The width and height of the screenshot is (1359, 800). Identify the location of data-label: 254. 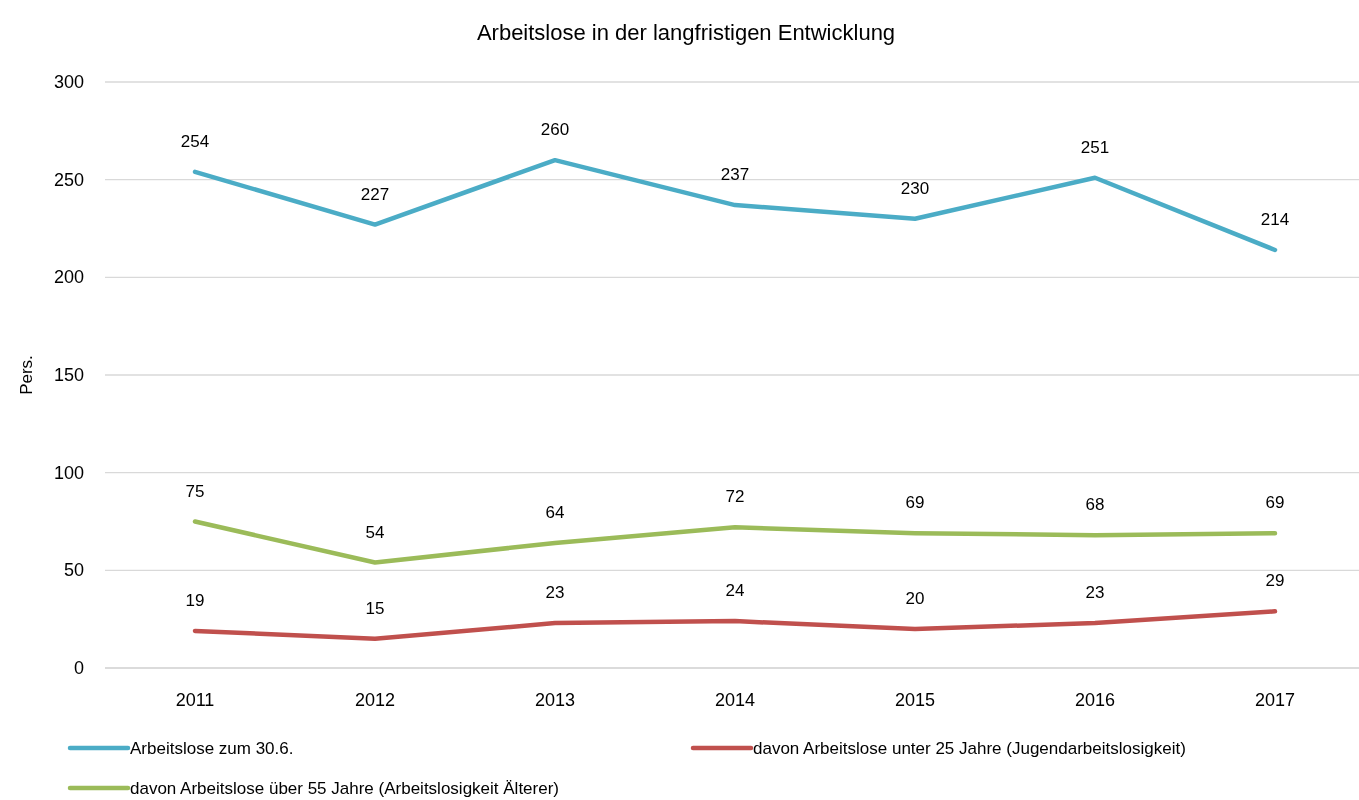
(195, 141).